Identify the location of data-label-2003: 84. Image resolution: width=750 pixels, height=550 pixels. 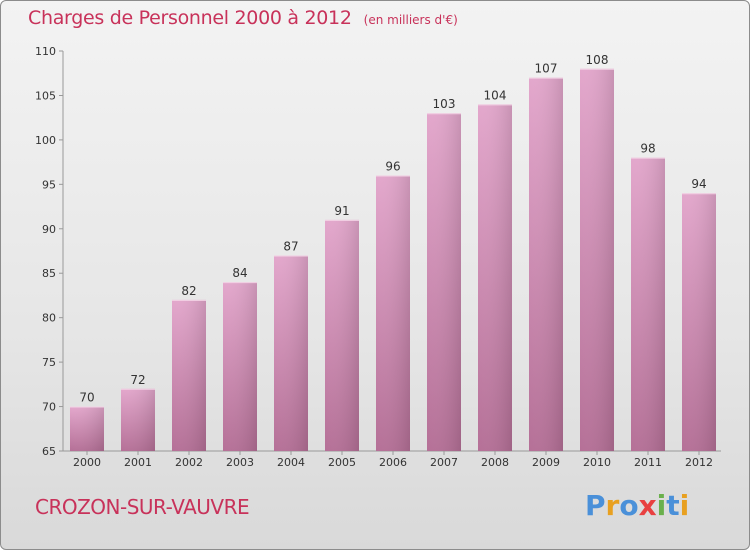
(239, 273).